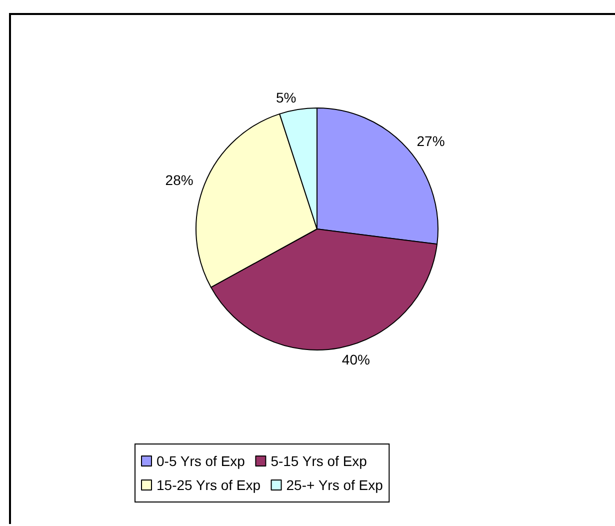 The image size is (615, 526). Describe the element at coordinates (208, 485) in the screenshot. I see `legend-label: 15-25 Yrs of Exp` at that location.